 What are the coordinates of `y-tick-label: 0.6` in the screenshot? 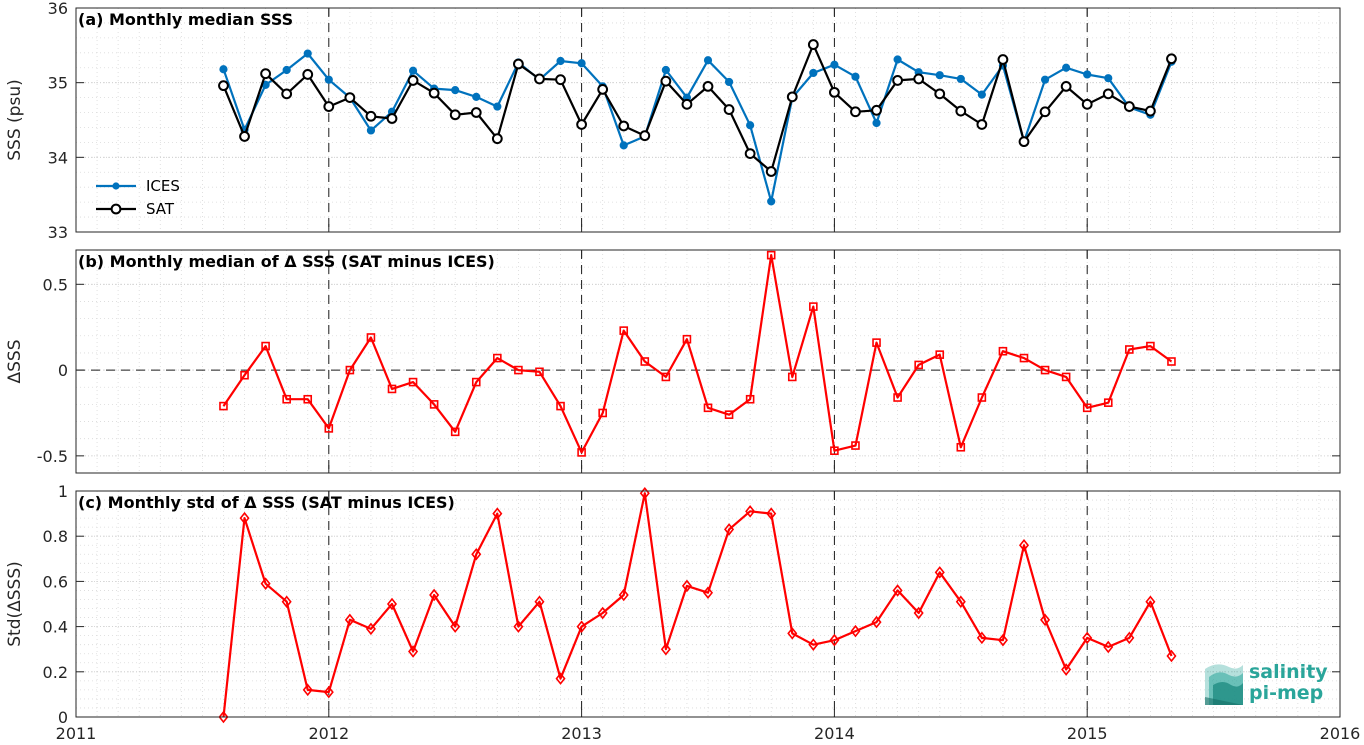 It's located at (55, 581).